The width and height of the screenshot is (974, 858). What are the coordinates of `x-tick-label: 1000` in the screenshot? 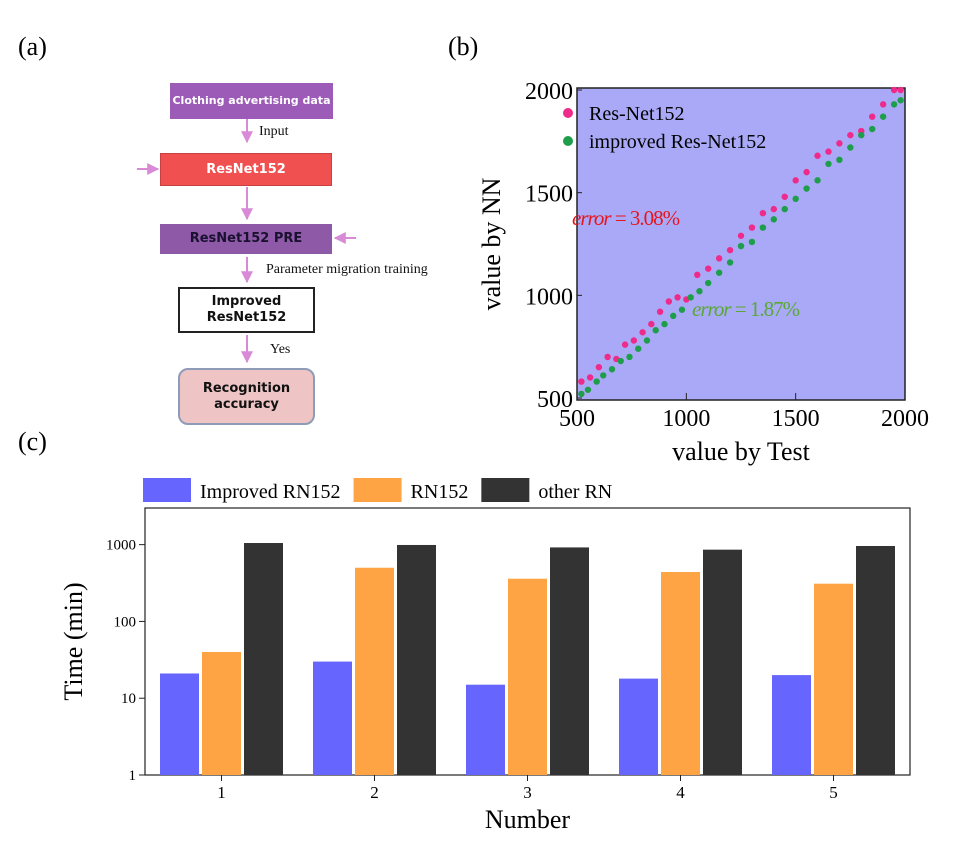 It's located at (686, 419).